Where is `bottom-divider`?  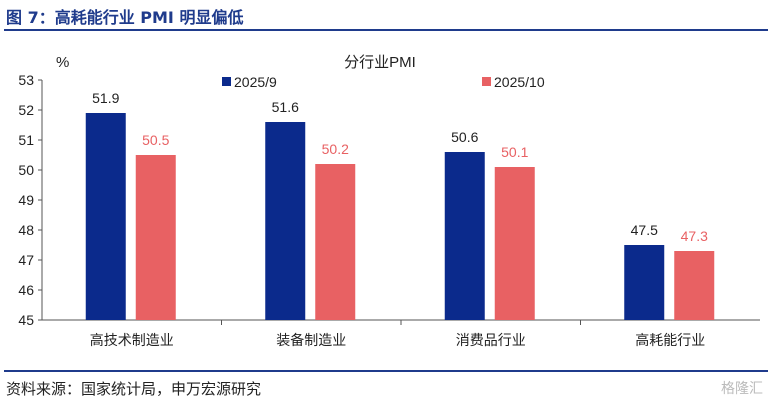 bottom-divider is located at coordinates (386, 371).